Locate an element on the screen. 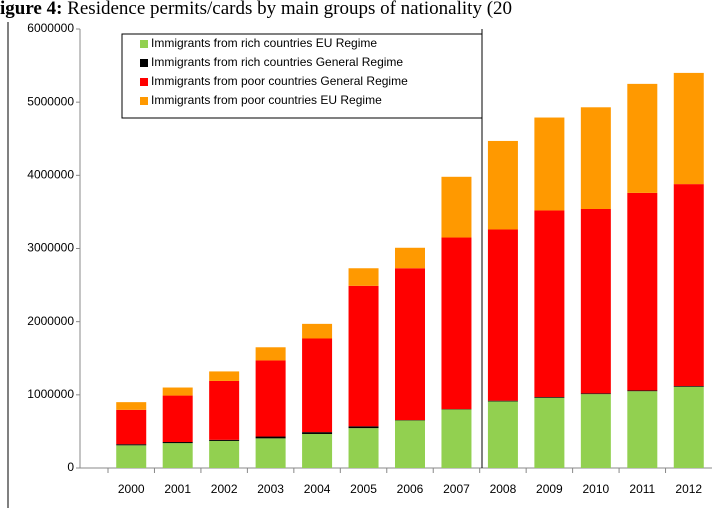 The image size is (720, 513). x-tick-label: 2006 is located at coordinates (410, 489).